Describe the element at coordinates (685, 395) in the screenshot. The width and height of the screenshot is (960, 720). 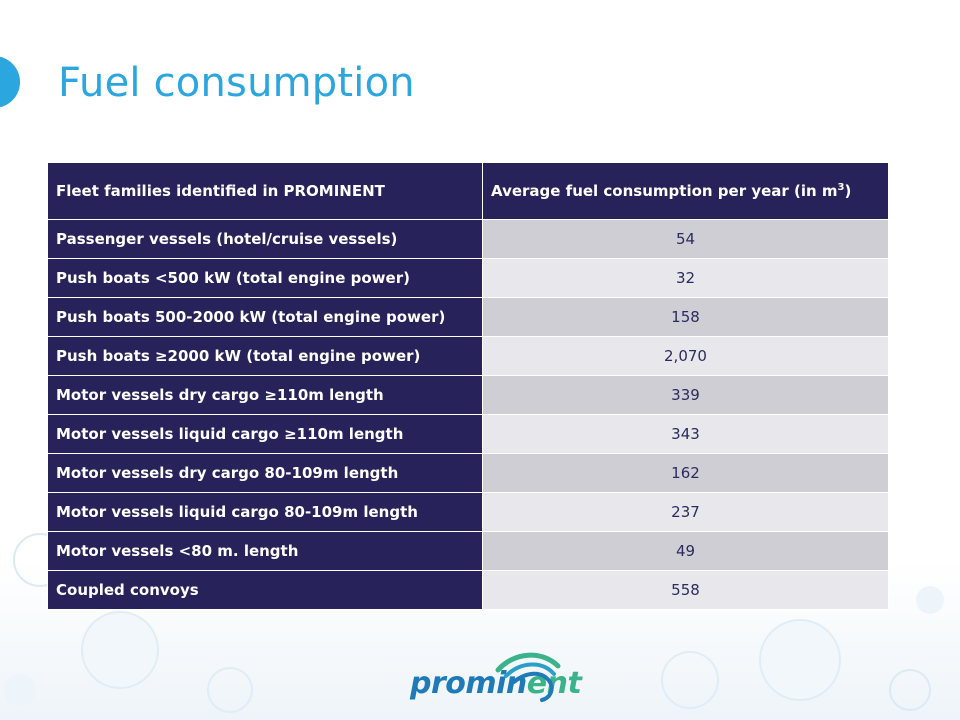
I see `row-value: 339` at that location.